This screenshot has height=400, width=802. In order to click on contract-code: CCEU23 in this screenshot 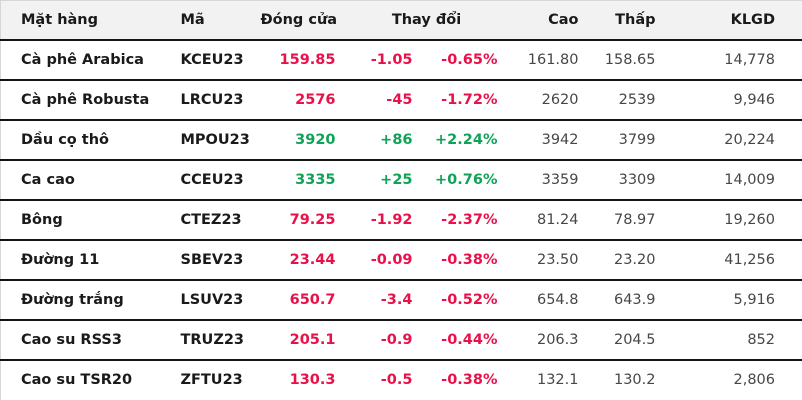, I will do `click(220, 180)`.